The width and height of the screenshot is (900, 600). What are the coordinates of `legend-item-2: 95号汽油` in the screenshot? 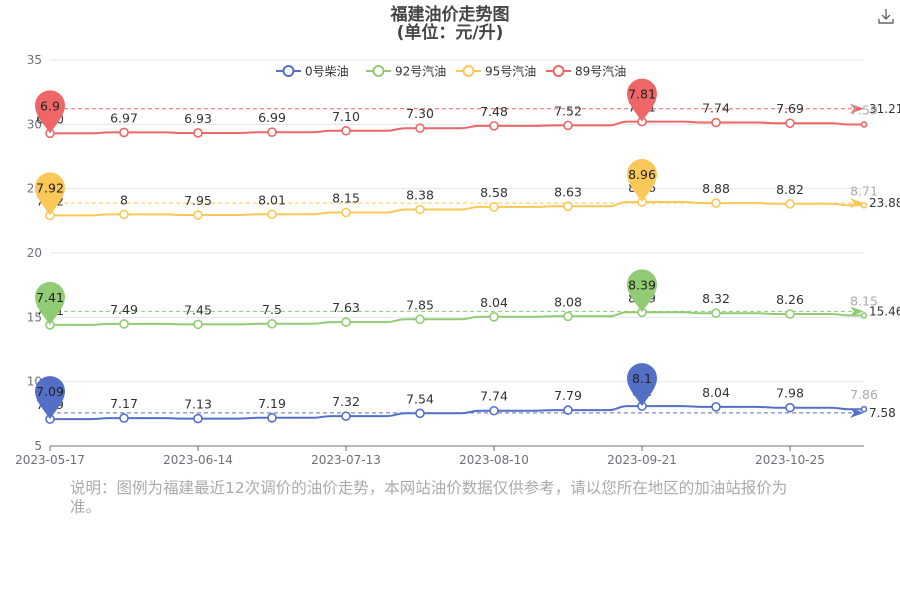 It's located at (496, 71).